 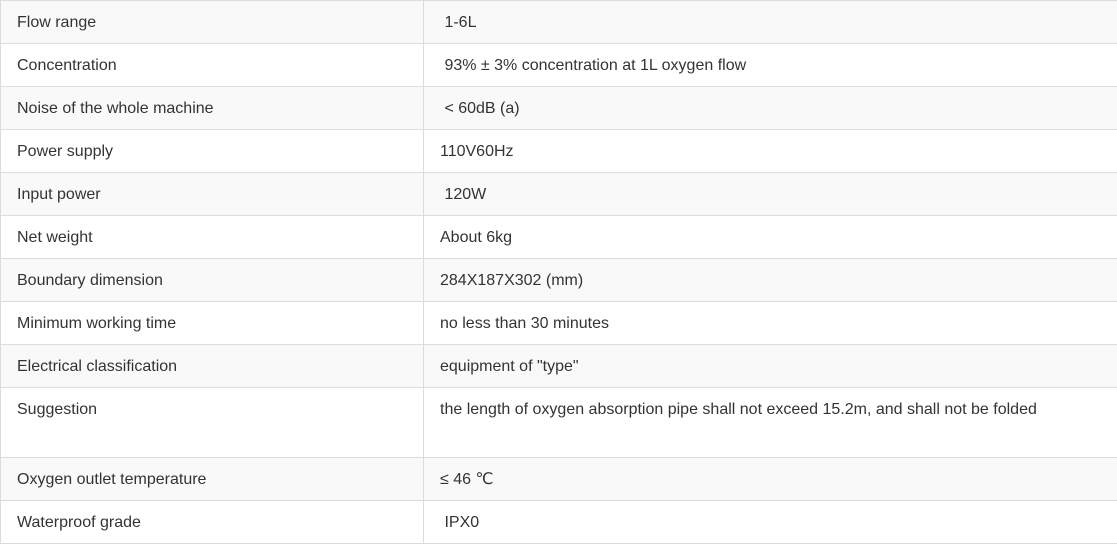 I want to click on spec-label: Suggestion, so click(x=212, y=423).